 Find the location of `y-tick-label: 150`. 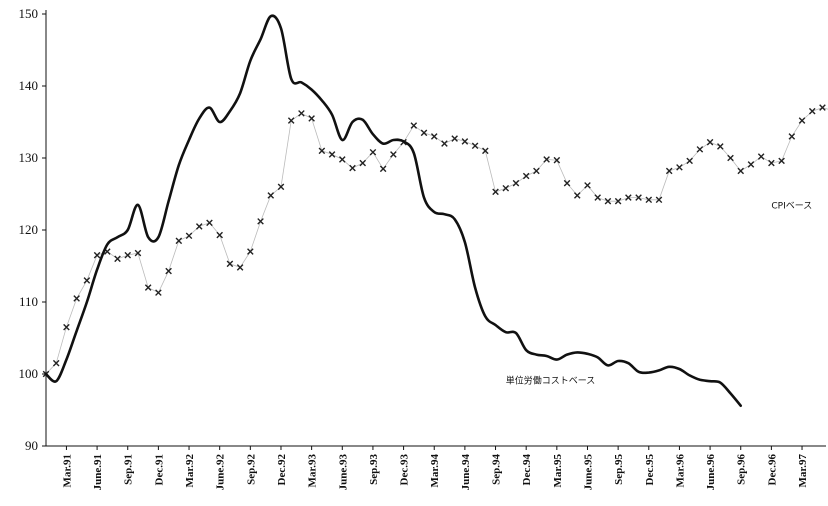

y-tick-label: 150 is located at coordinates (29, 13).